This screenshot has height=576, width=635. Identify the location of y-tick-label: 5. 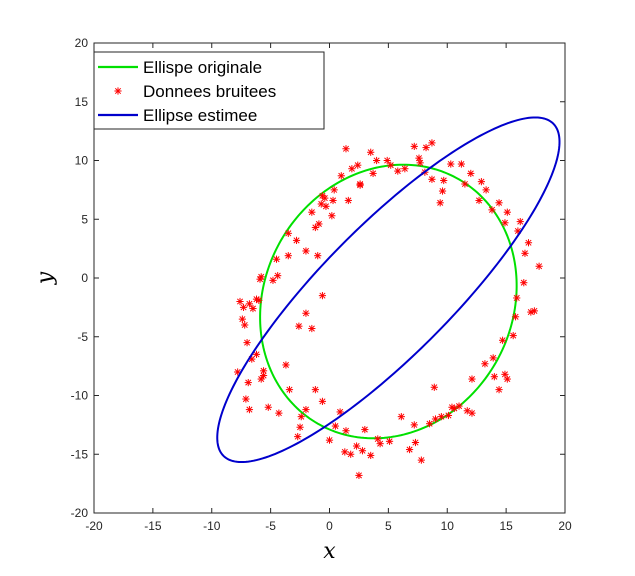
(84, 219).